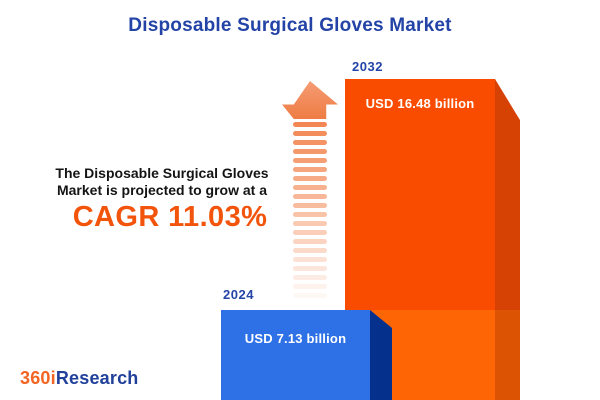 The height and width of the screenshot is (400, 600). Describe the element at coordinates (295, 355) in the screenshot. I see `bar-2024` at that location.